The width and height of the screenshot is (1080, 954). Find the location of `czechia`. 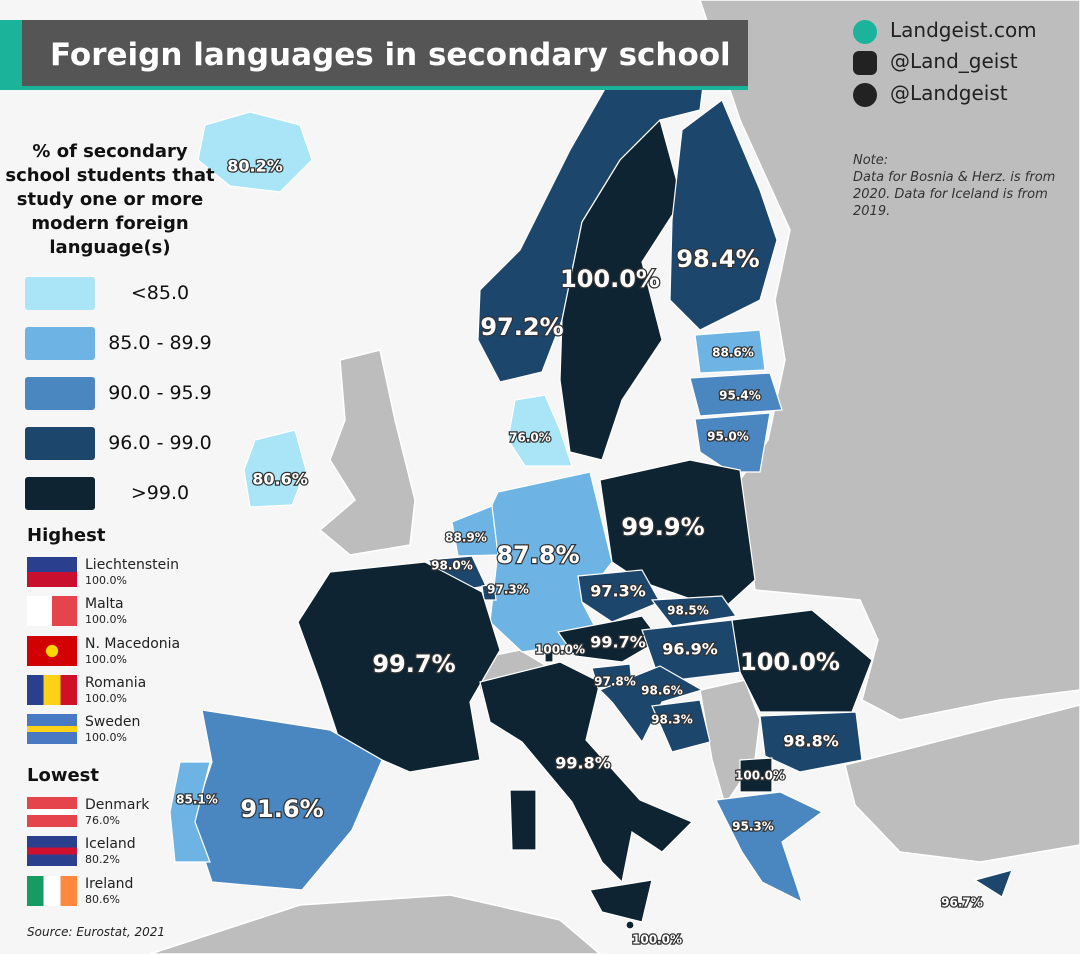

czechia is located at coordinates (619, 596).